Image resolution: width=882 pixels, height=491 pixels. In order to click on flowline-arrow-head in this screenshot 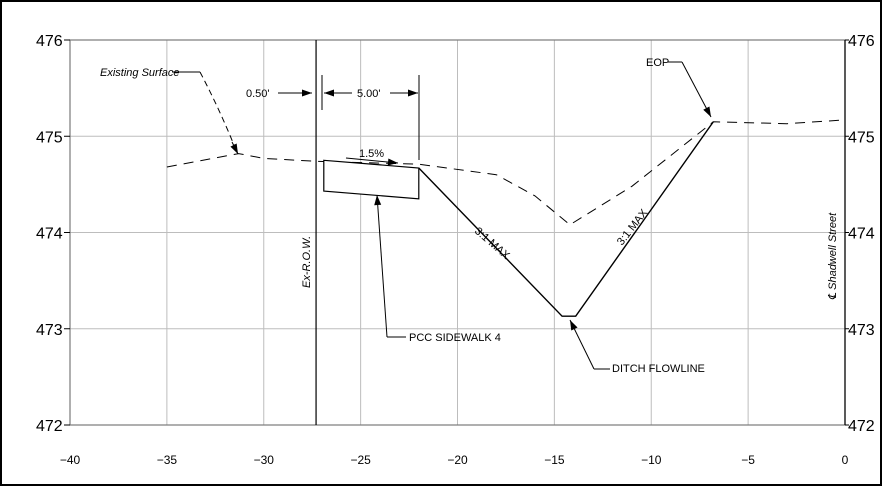, I will do `click(574, 325)`.